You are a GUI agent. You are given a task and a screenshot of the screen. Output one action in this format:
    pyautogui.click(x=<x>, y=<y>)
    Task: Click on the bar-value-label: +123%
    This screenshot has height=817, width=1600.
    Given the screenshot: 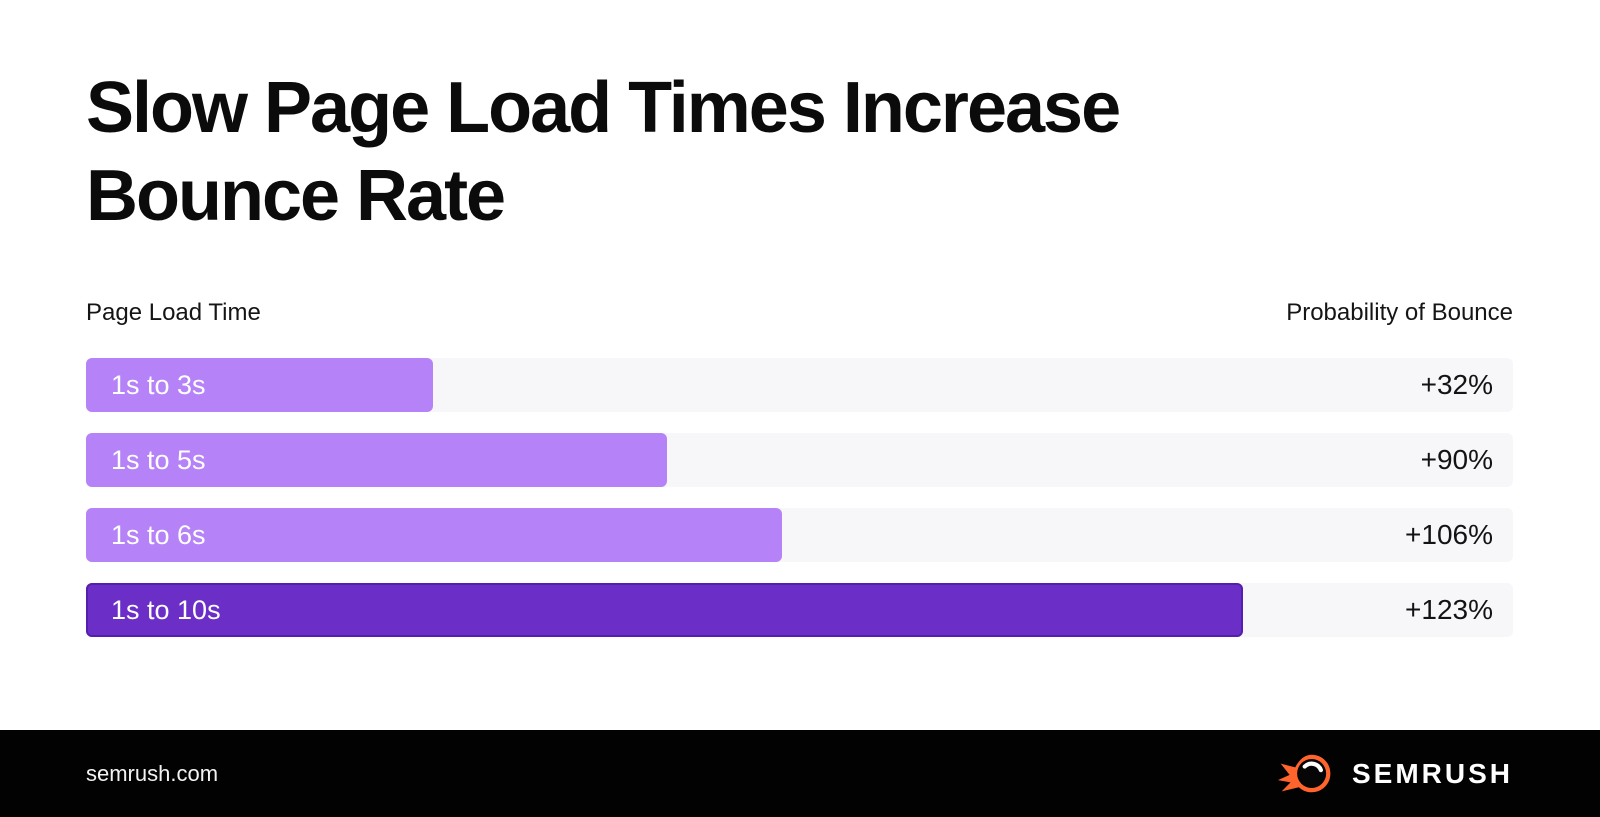 What is the action you would take?
    pyautogui.click(x=1449, y=609)
    